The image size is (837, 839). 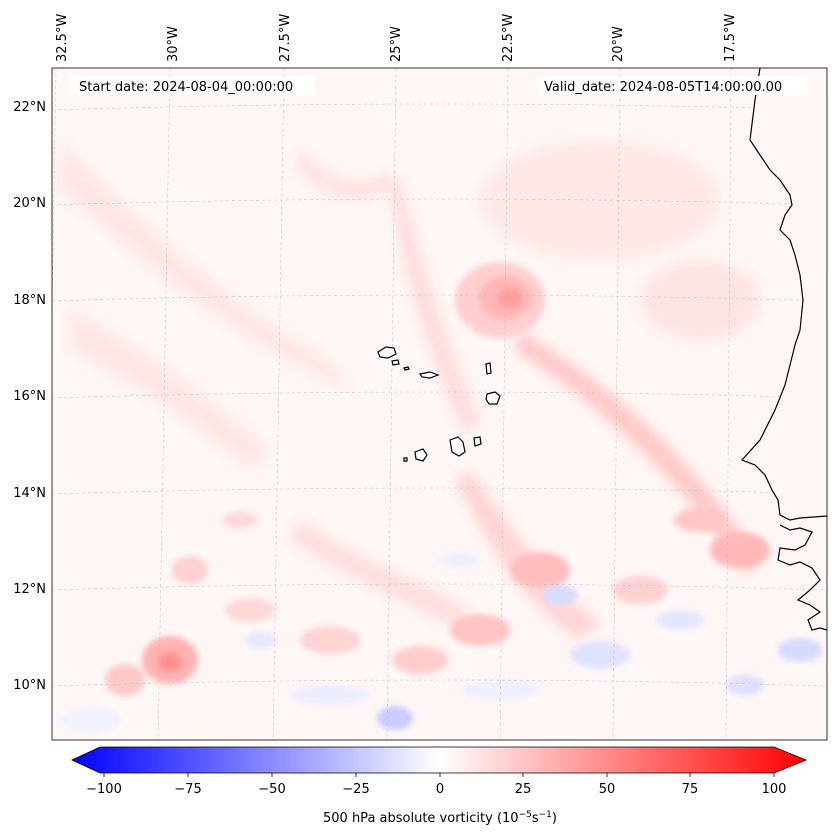 I want to click on cb-tick-label: 25, so click(x=523, y=789).